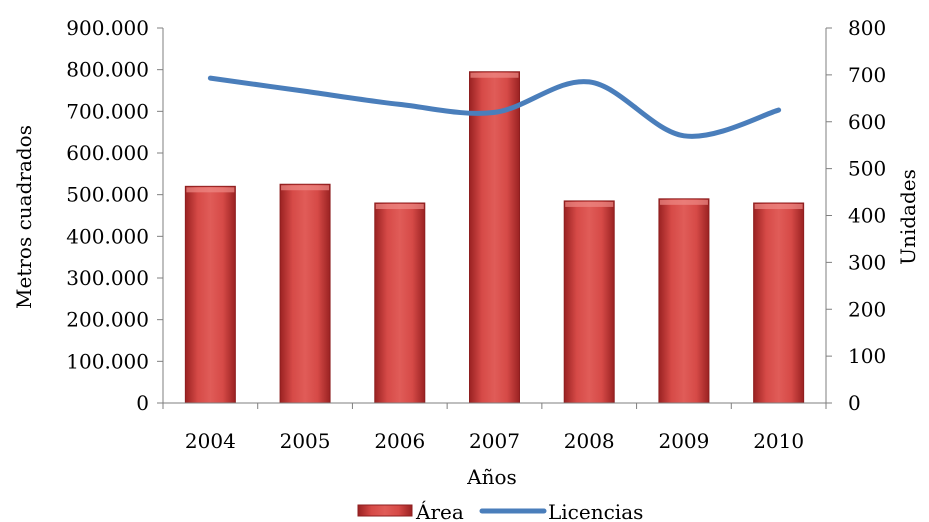 The height and width of the screenshot is (522, 929). Describe the element at coordinates (589, 302) in the screenshot. I see `bar-2008` at that location.